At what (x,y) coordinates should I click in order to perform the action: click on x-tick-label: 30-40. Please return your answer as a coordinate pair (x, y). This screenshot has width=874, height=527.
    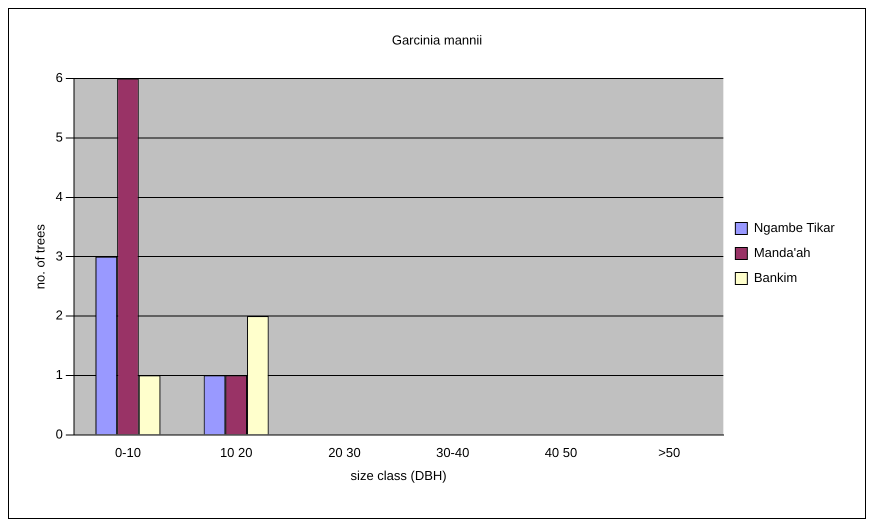
    Looking at the image, I should click on (453, 452).